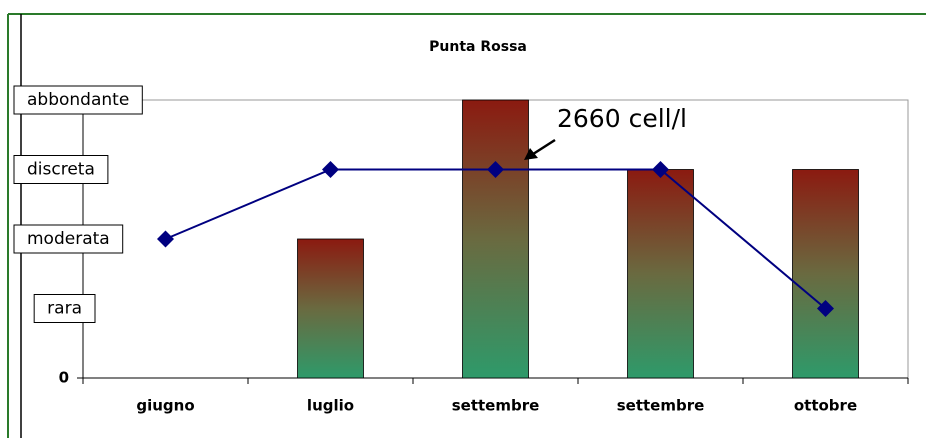  I want to click on x-tick-label: luglio, so click(330, 406).